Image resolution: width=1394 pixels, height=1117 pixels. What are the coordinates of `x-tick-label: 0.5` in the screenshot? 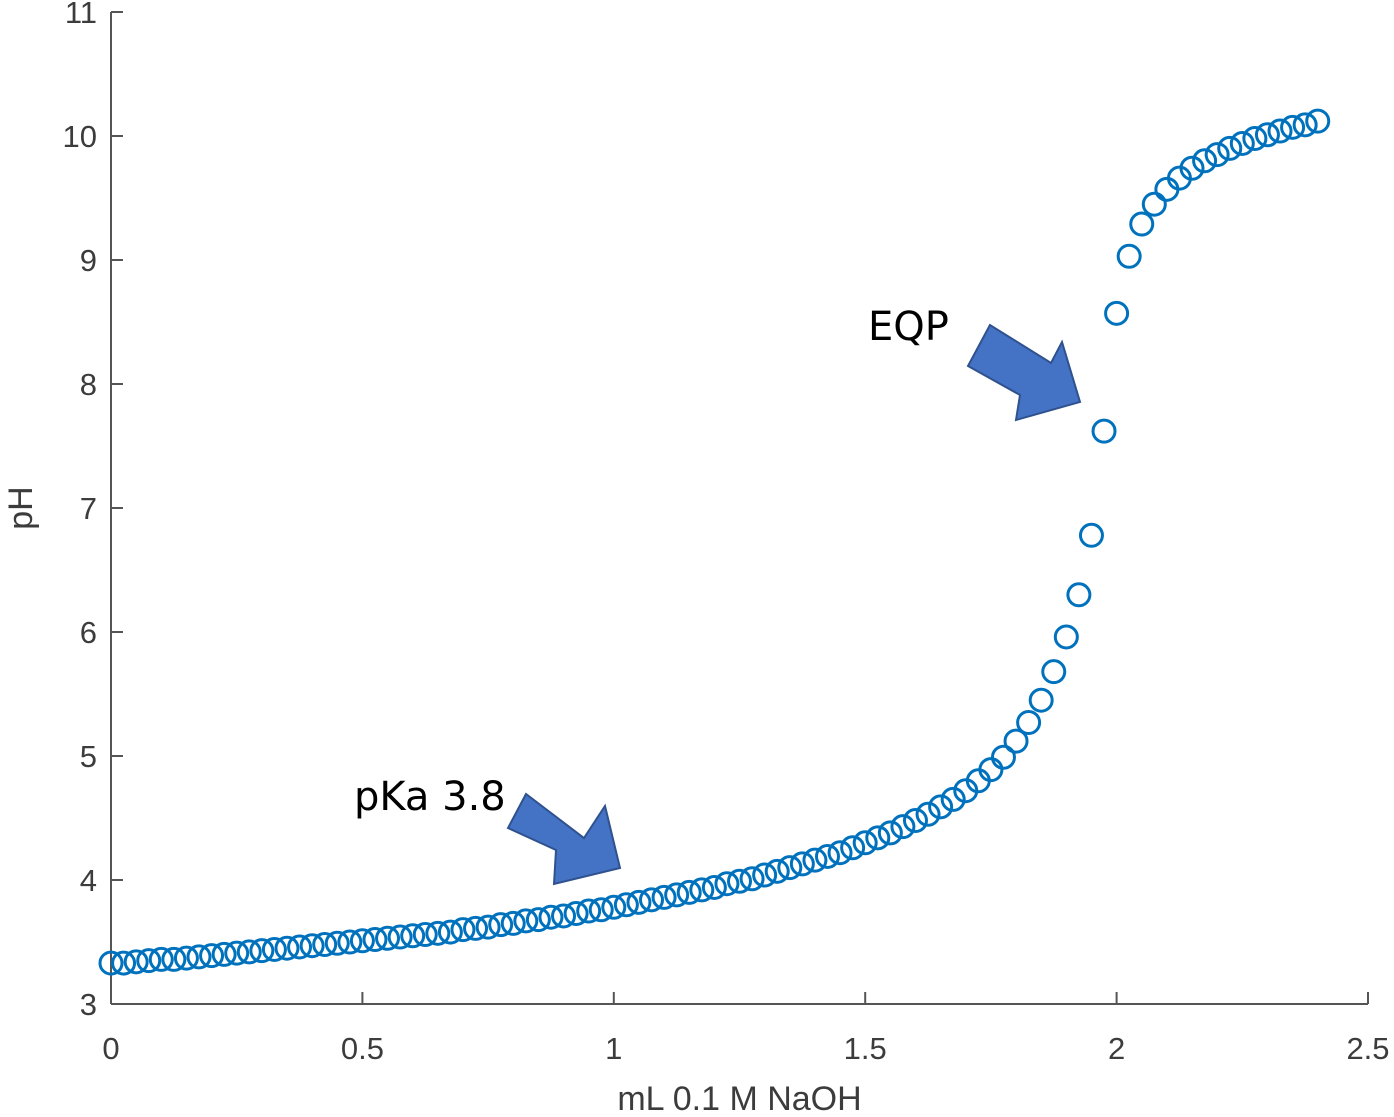 It's located at (362, 1048).